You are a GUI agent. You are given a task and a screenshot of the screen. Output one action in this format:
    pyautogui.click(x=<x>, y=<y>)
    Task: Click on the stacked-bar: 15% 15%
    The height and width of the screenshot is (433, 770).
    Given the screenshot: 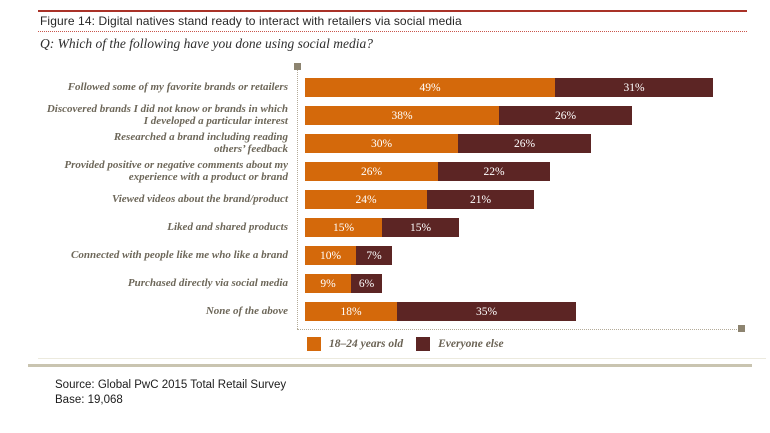 What is the action you would take?
    pyautogui.click(x=382, y=227)
    